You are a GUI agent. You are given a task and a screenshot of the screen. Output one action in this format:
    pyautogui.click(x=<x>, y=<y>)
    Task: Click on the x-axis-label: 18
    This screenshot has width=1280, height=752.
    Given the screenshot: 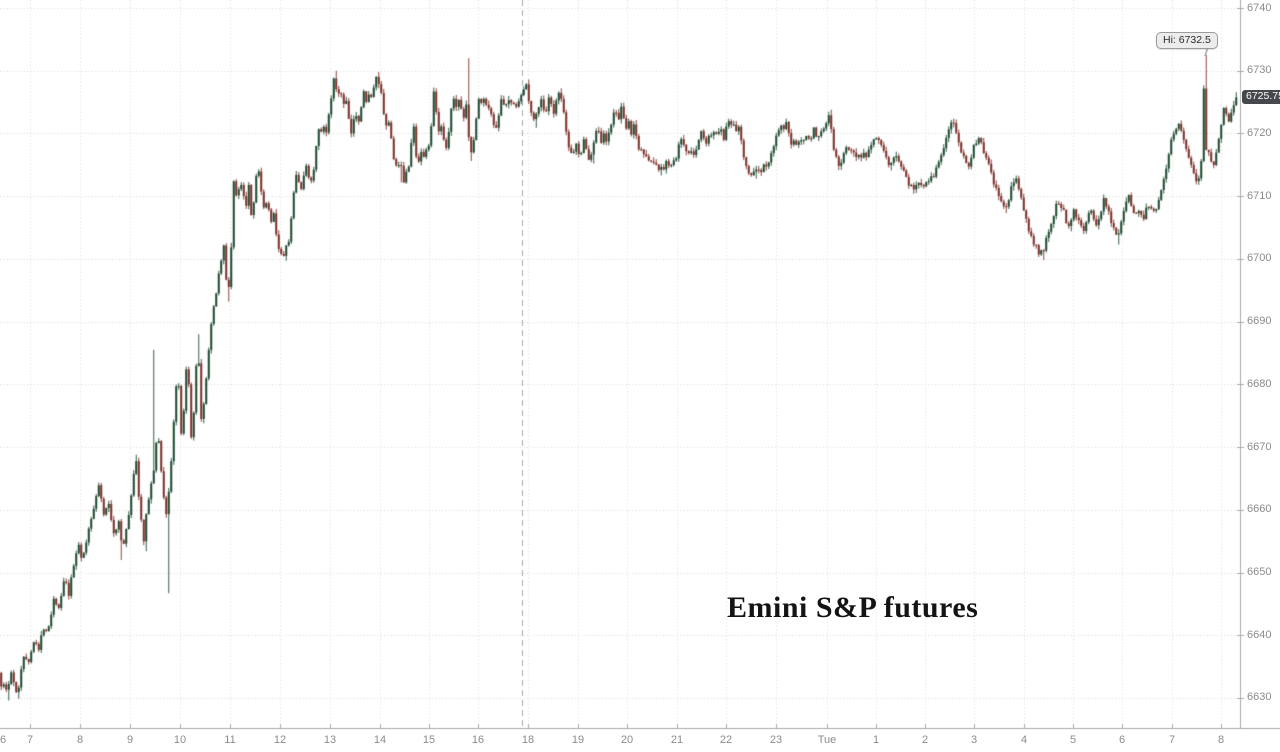 What is the action you would take?
    pyautogui.click(x=528, y=740)
    